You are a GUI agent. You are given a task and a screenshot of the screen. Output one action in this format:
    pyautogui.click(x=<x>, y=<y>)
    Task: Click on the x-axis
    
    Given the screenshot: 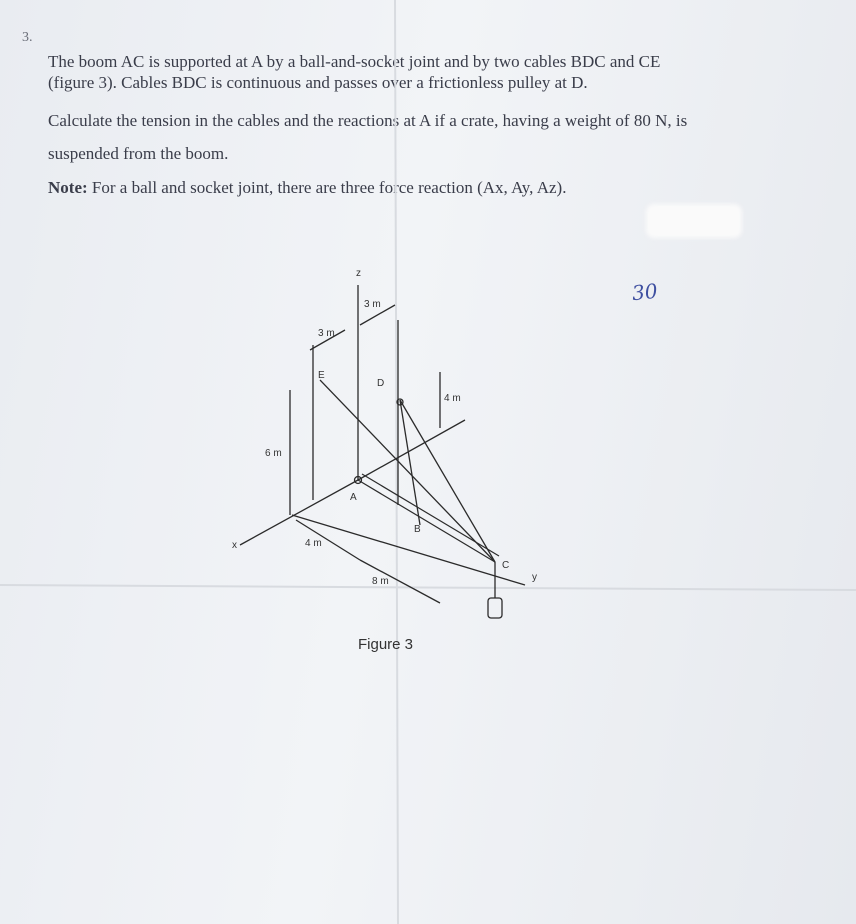 What is the action you would take?
    pyautogui.click(x=299, y=512)
    